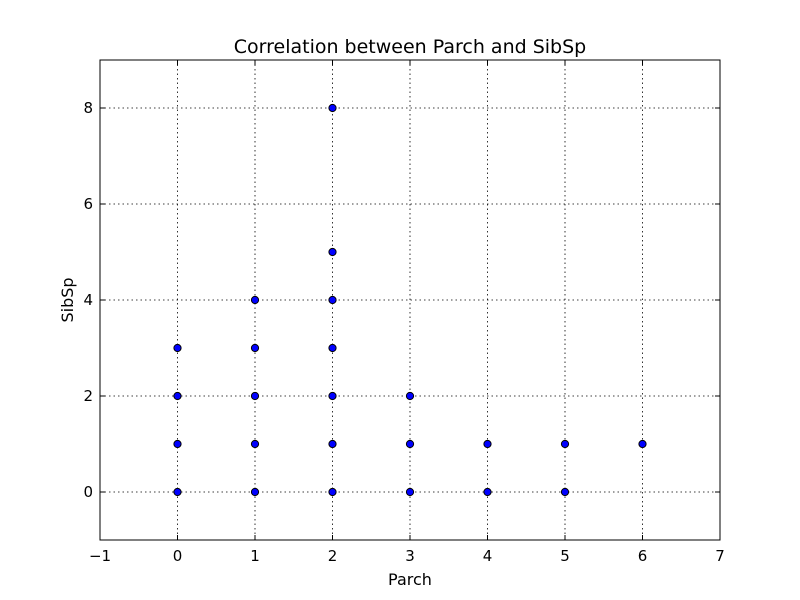 This screenshot has width=800, height=600. I want to click on x-tick-label: 3, so click(410, 556).